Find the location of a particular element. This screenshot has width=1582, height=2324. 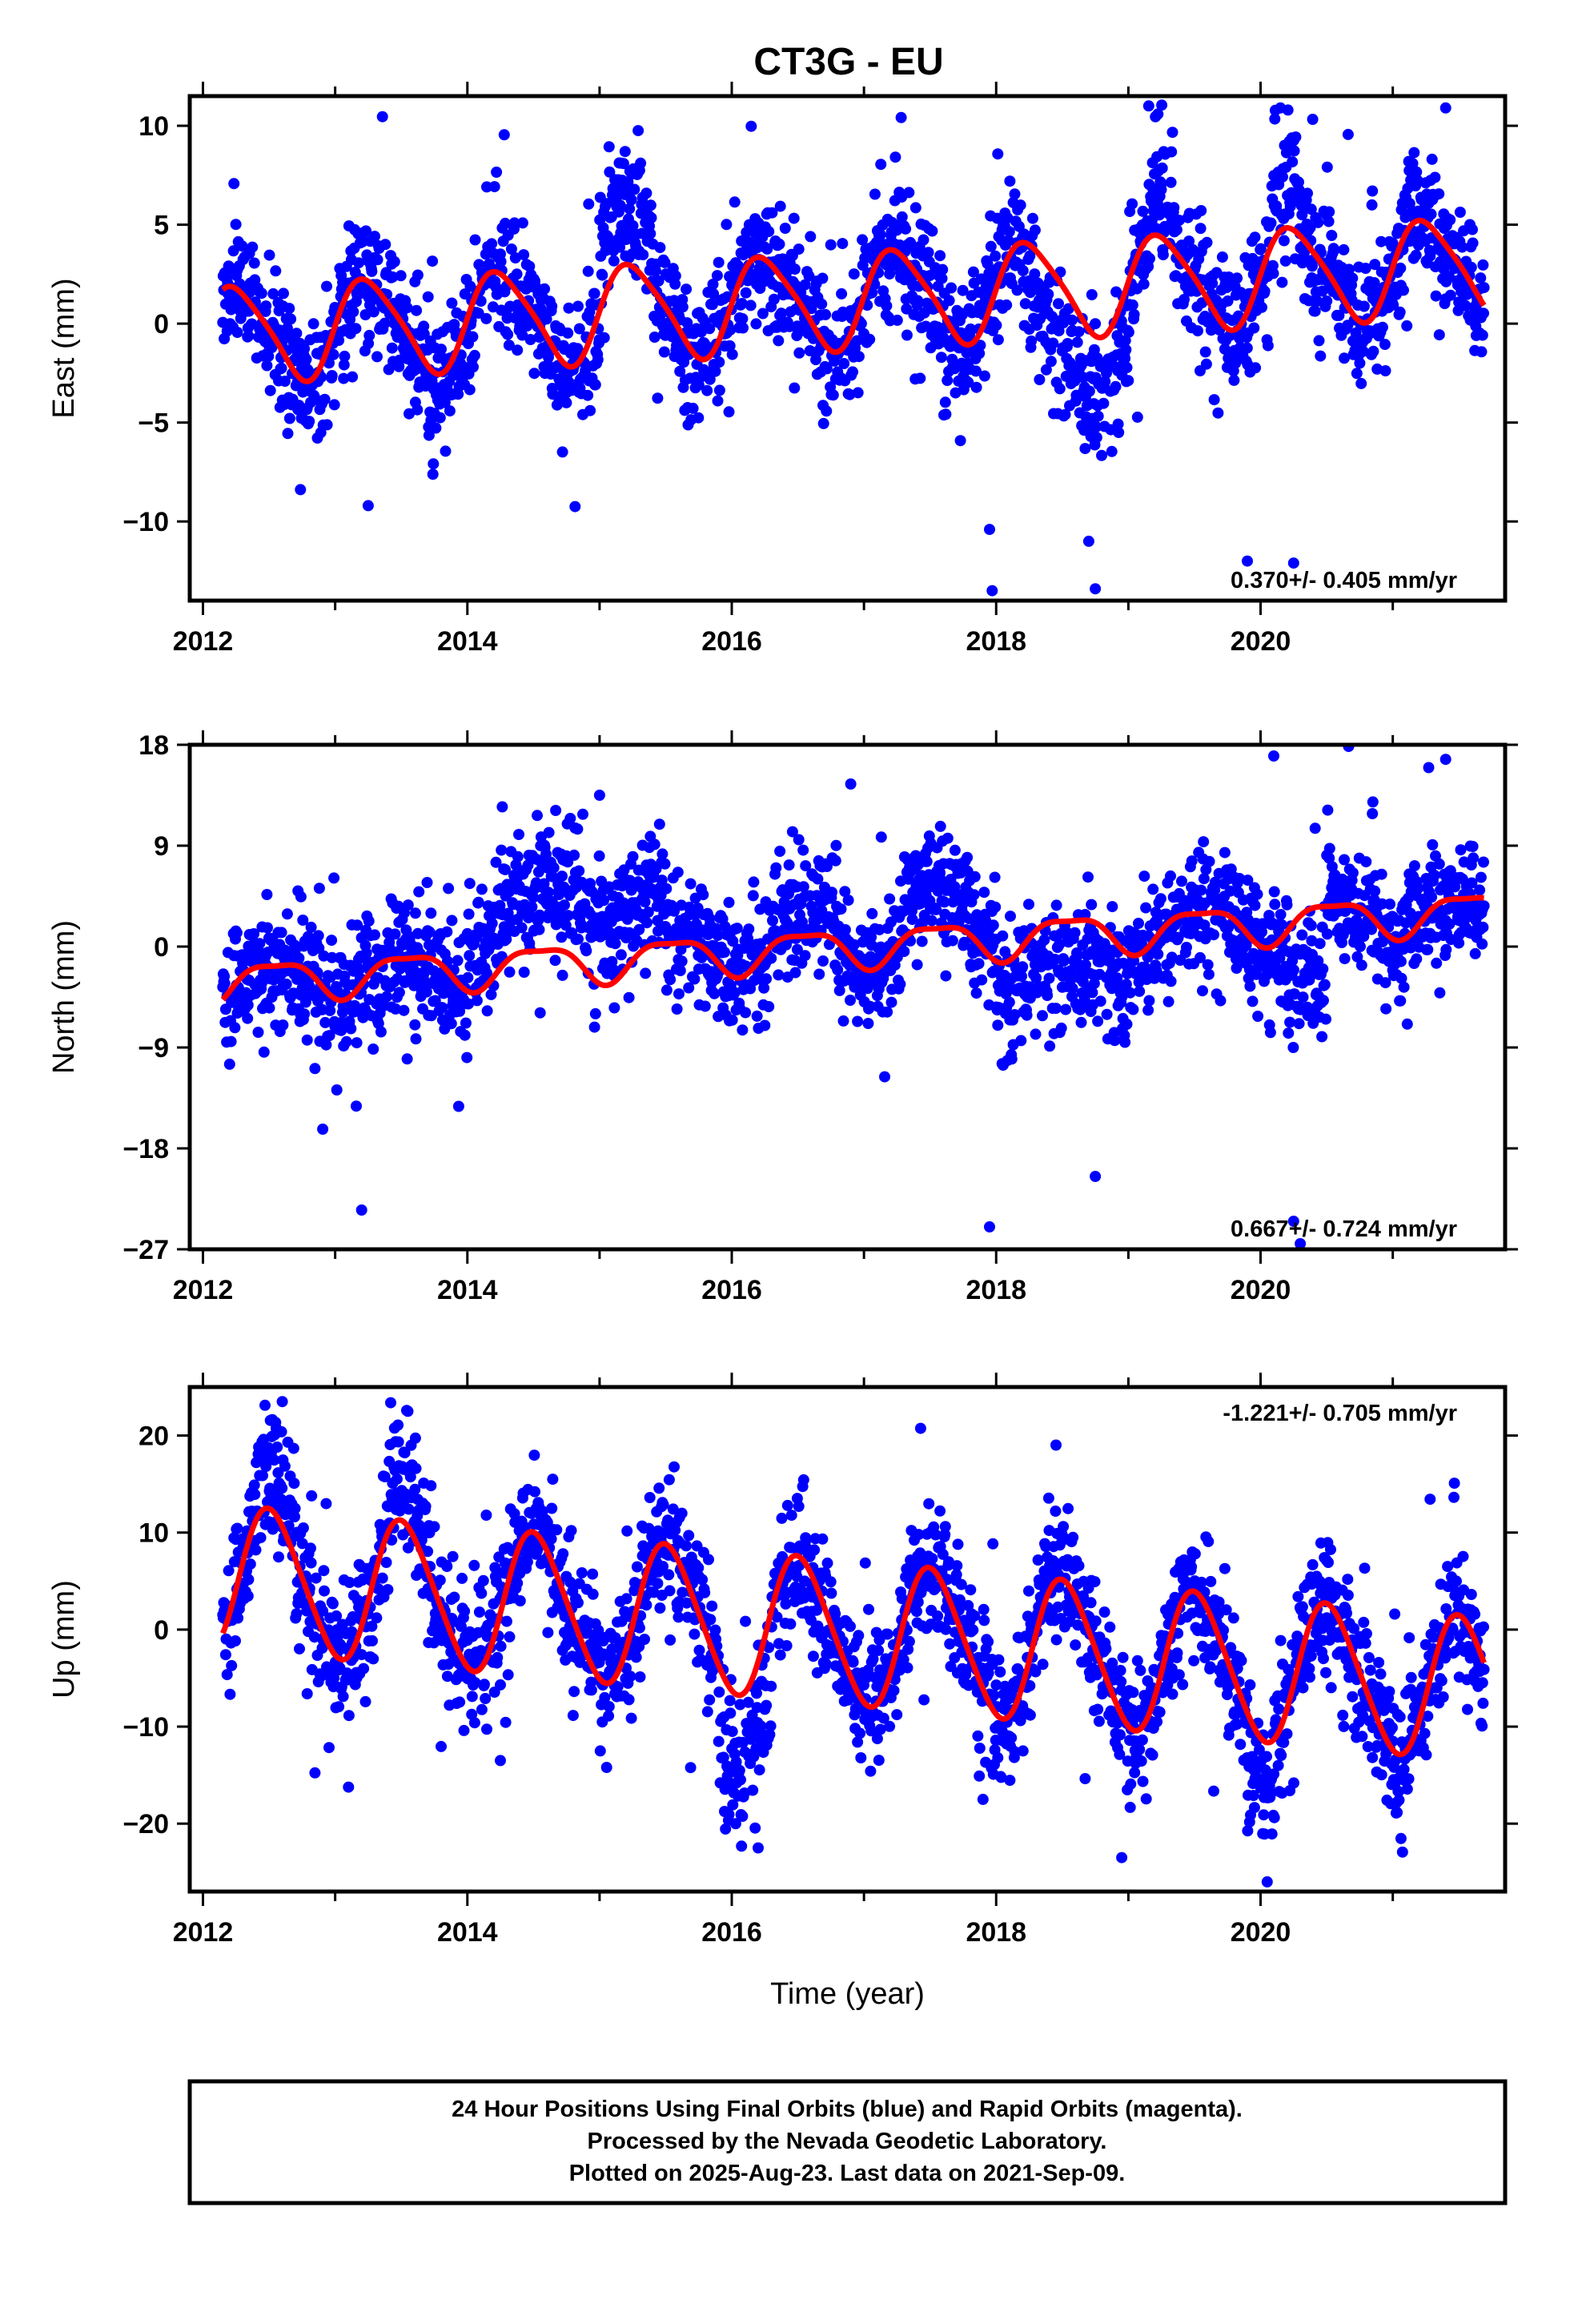

x-tick-label: 2020 is located at coordinates (1261, 641).